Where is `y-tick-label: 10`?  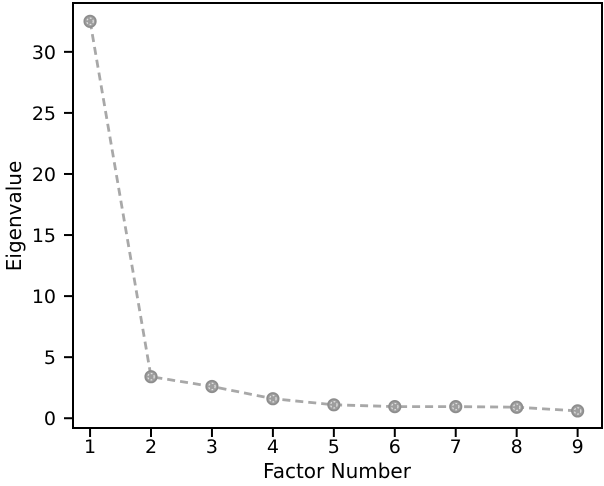 y-tick-label: 10 is located at coordinates (44, 297).